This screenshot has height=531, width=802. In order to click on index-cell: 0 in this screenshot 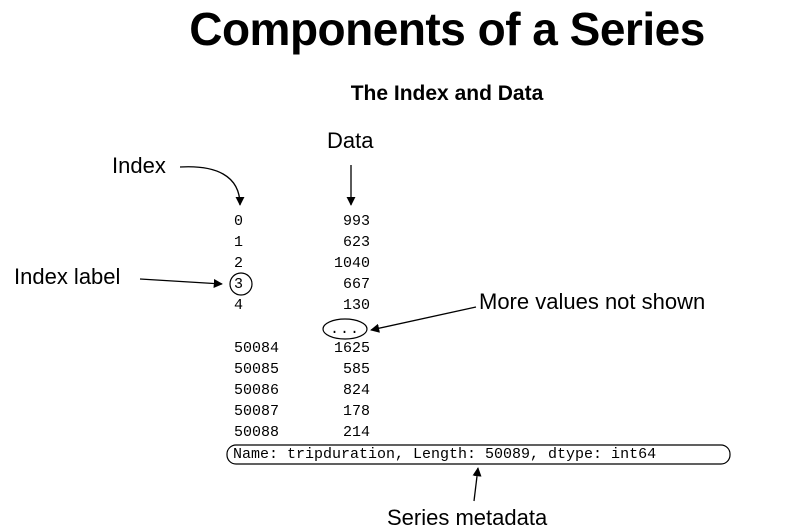, I will do `click(239, 221)`.